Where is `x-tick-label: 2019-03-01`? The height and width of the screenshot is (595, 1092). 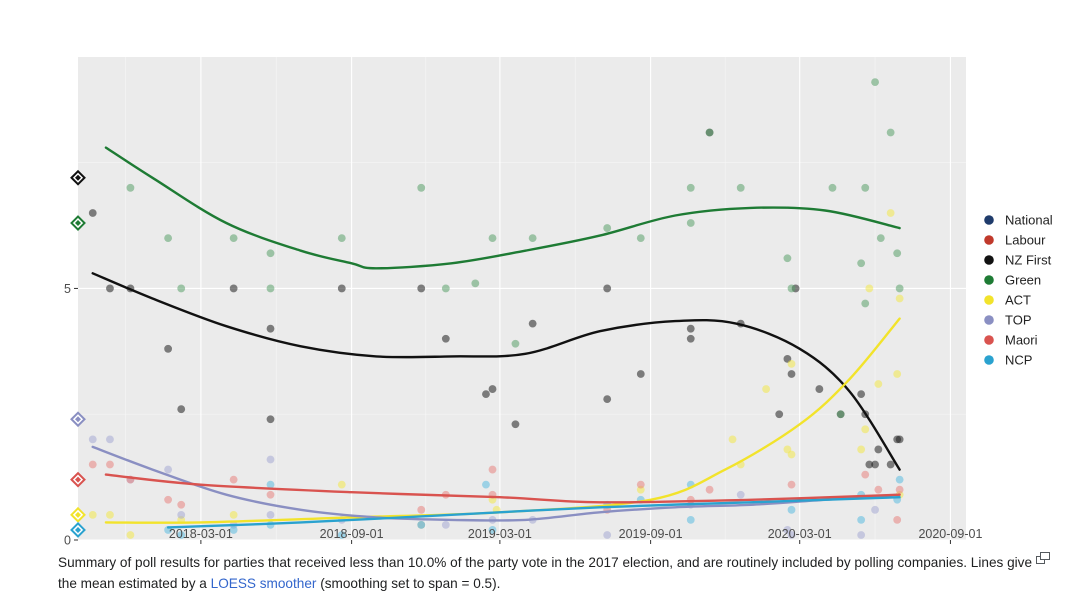 x-tick-label: 2019-03-01 is located at coordinates (500, 534).